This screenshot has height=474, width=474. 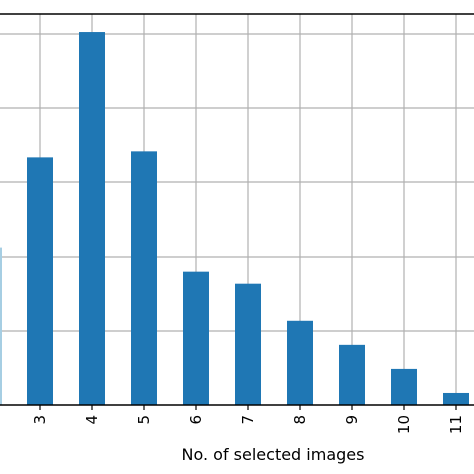 I want to click on x-tick-label: 5, so click(x=144, y=420).